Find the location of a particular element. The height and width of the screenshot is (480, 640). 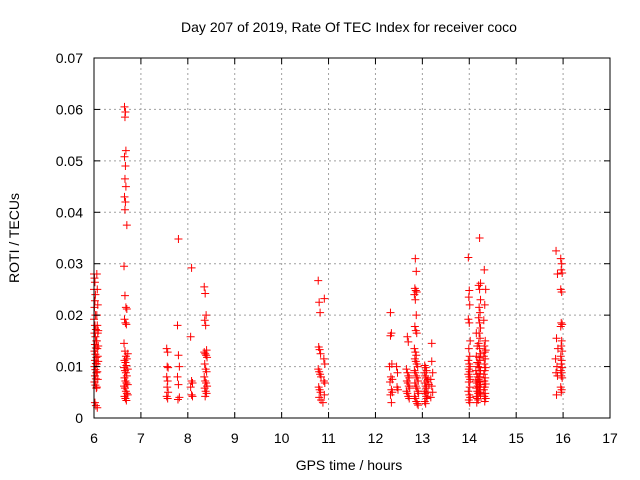

y-tick-label: 0.03 is located at coordinates (69, 264).